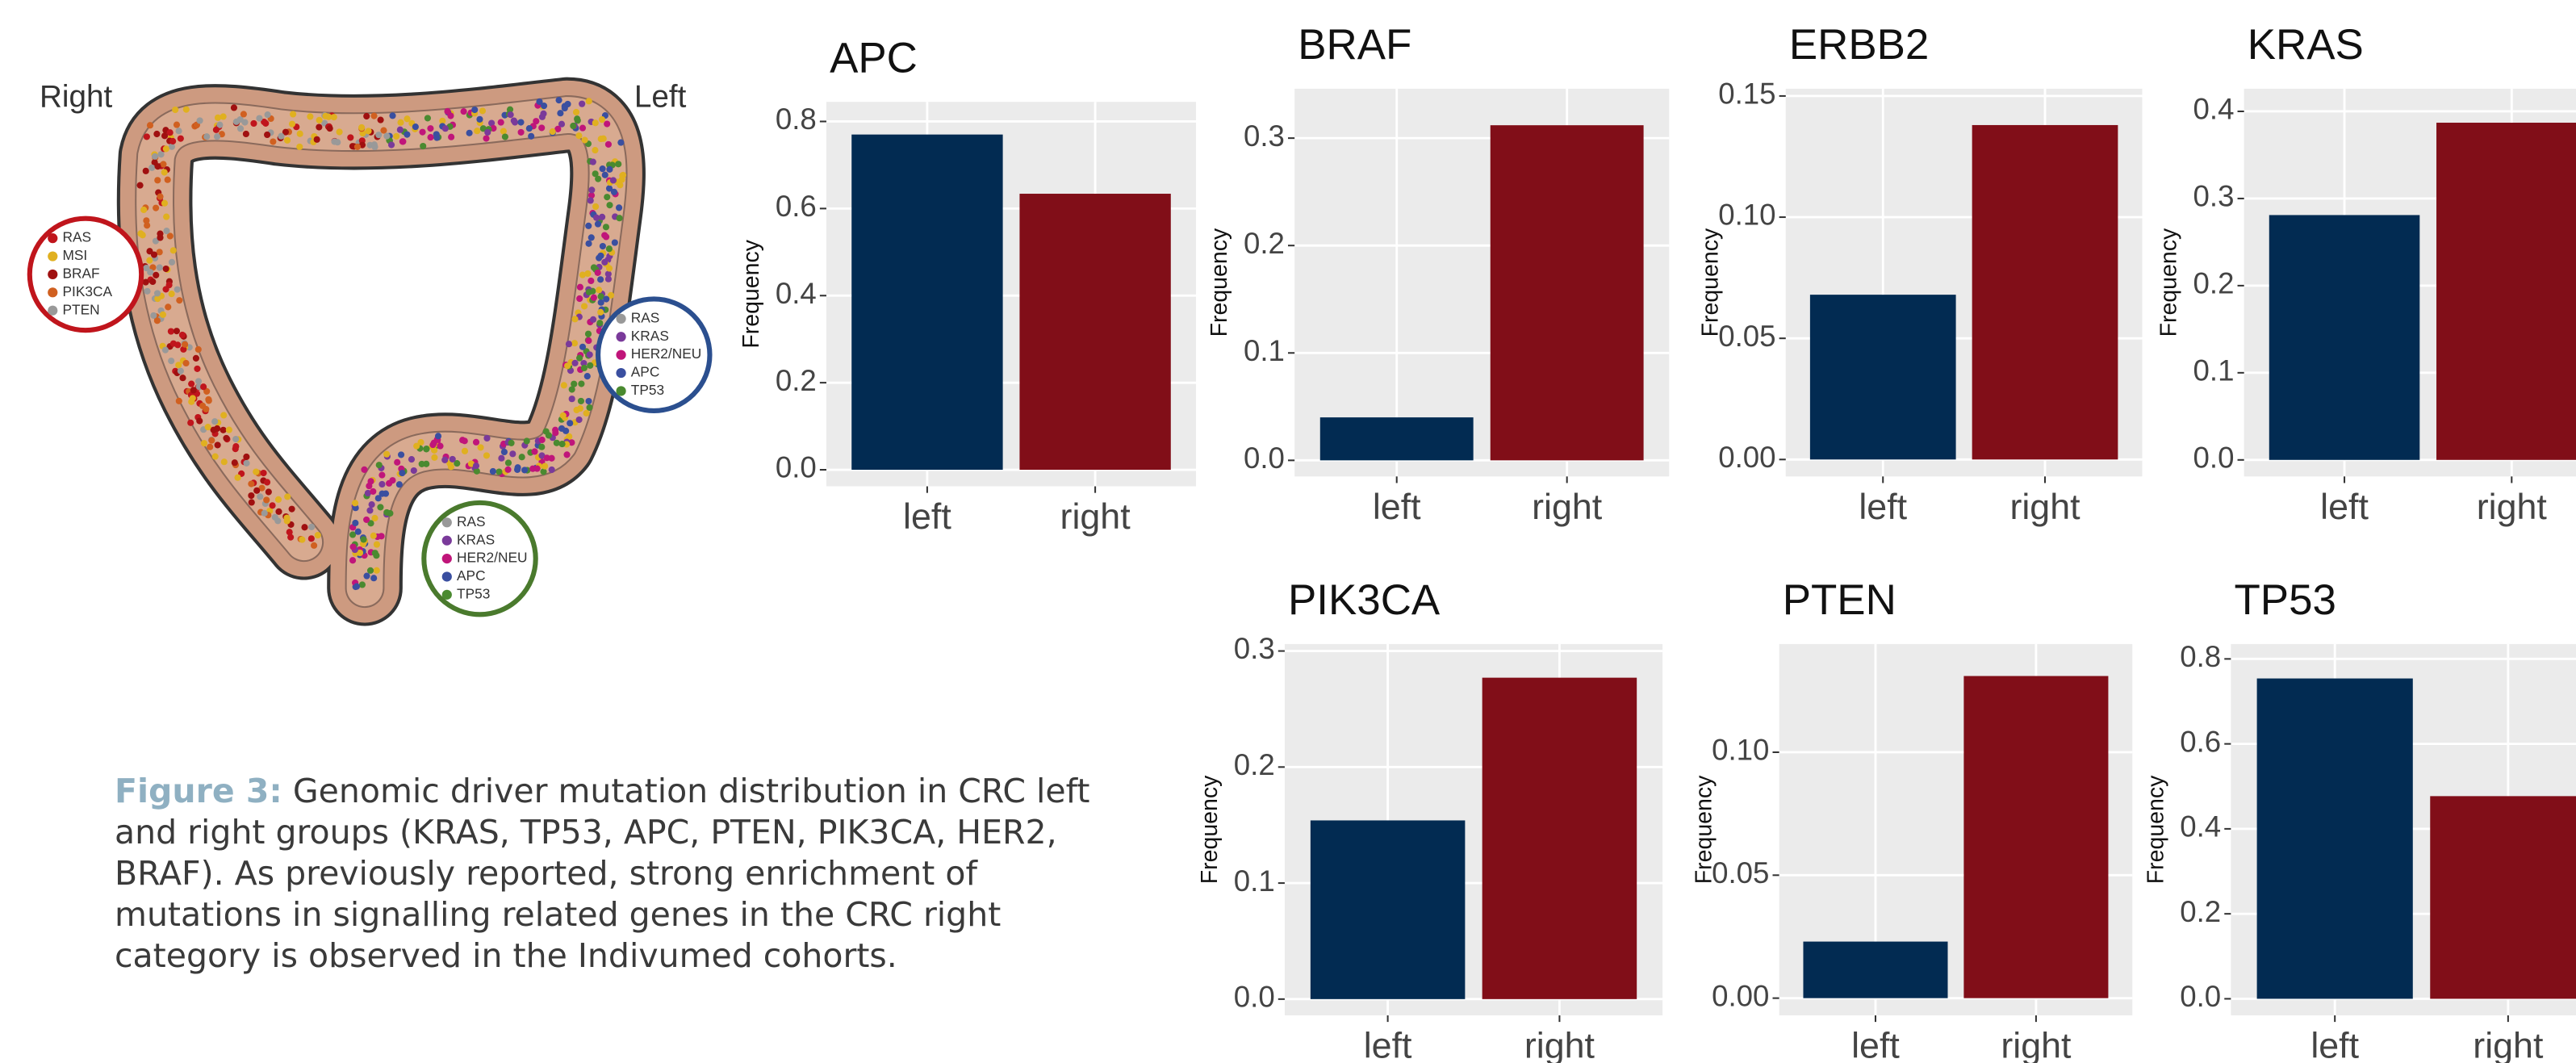 The width and height of the screenshot is (2576, 1063). Describe the element at coordinates (2200, 656) in the screenshot. I see `y-tick-label: 0.8` at that location.